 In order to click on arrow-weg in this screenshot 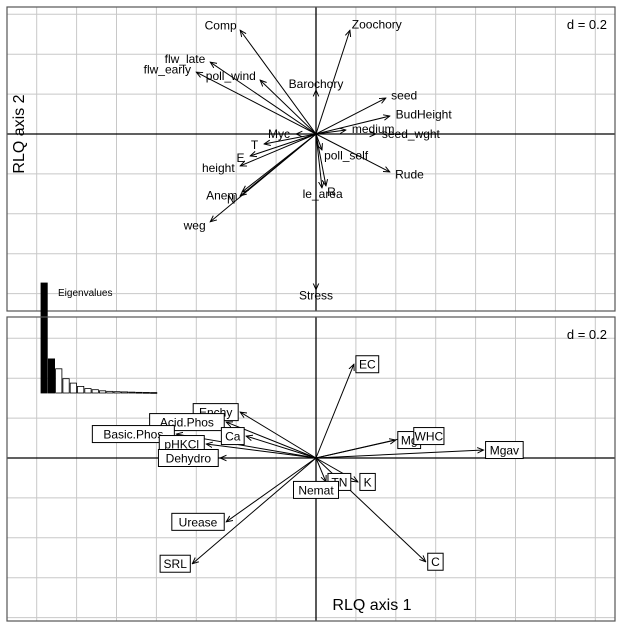, I will do `click(263, 177)`.